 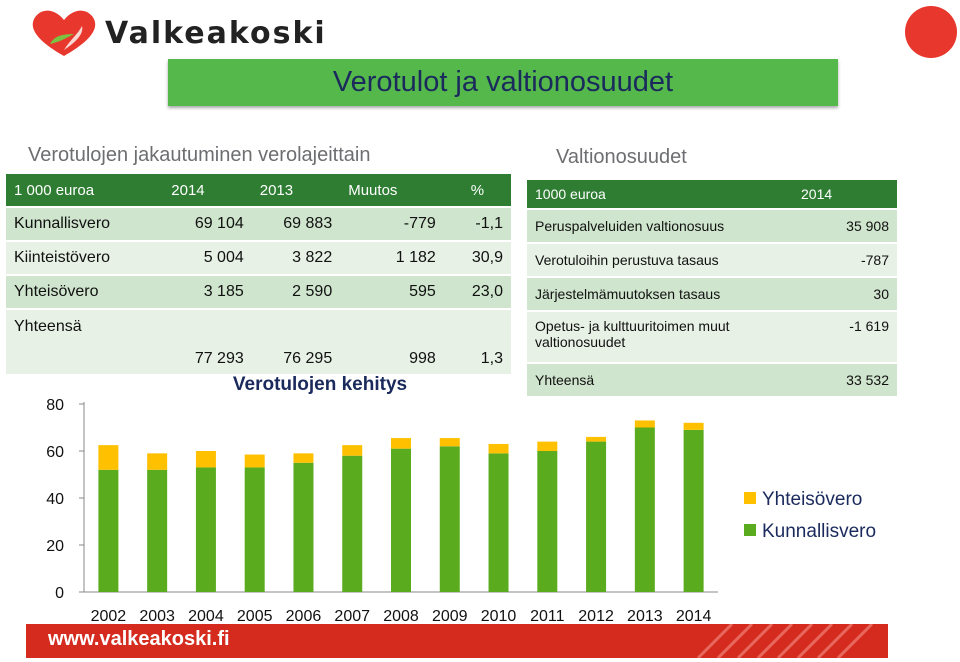 I want to click on column-header: 1000 euroa, so click(x=660, y=194).